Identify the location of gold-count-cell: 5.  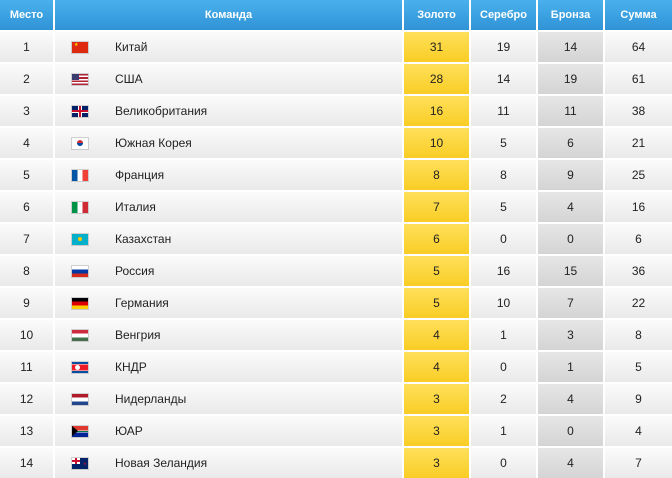
(437, 302).